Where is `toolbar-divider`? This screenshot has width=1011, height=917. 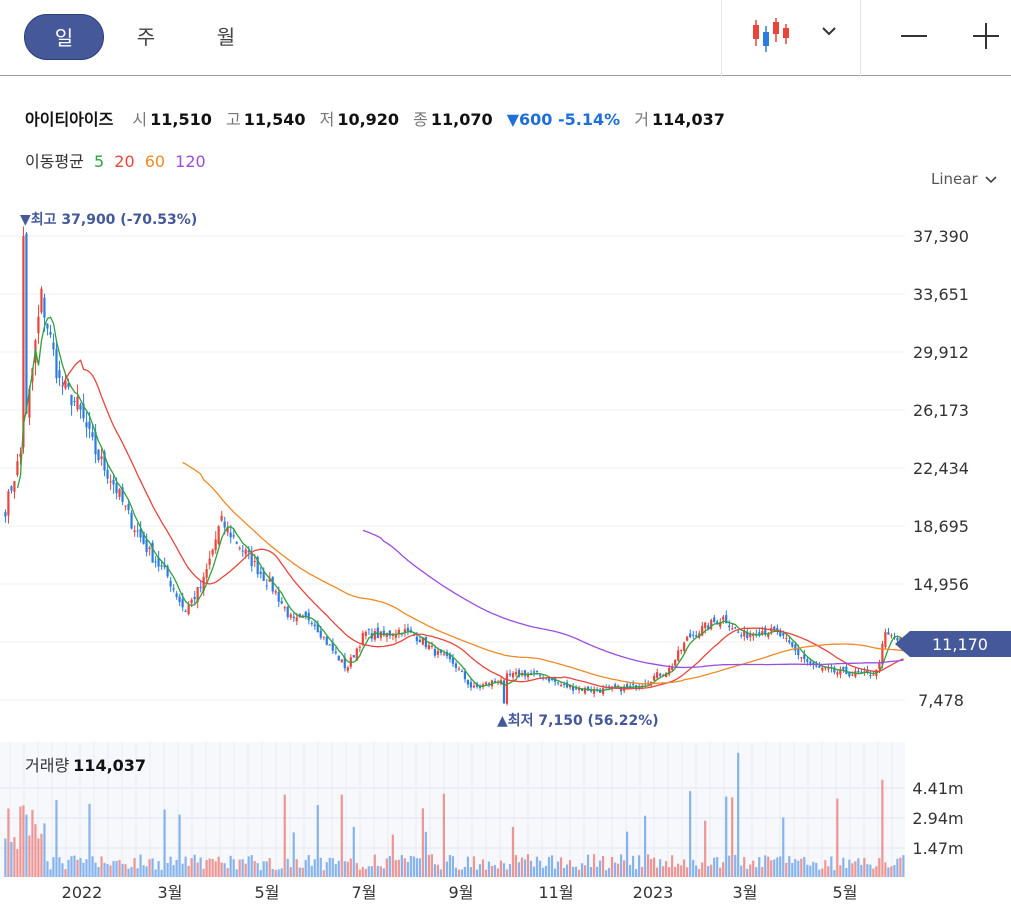
toolbar-divider is located at coordinates (860, 38).